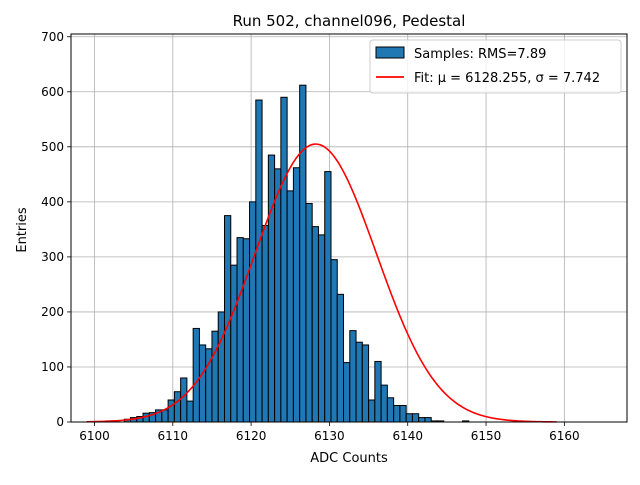 Image resolution: width=640 pixels, height=485 pixels. What do you see at coordinates (52, 92) in the screenshot?
I see `y-tick-label: 600` at bounding box center [52, 92].